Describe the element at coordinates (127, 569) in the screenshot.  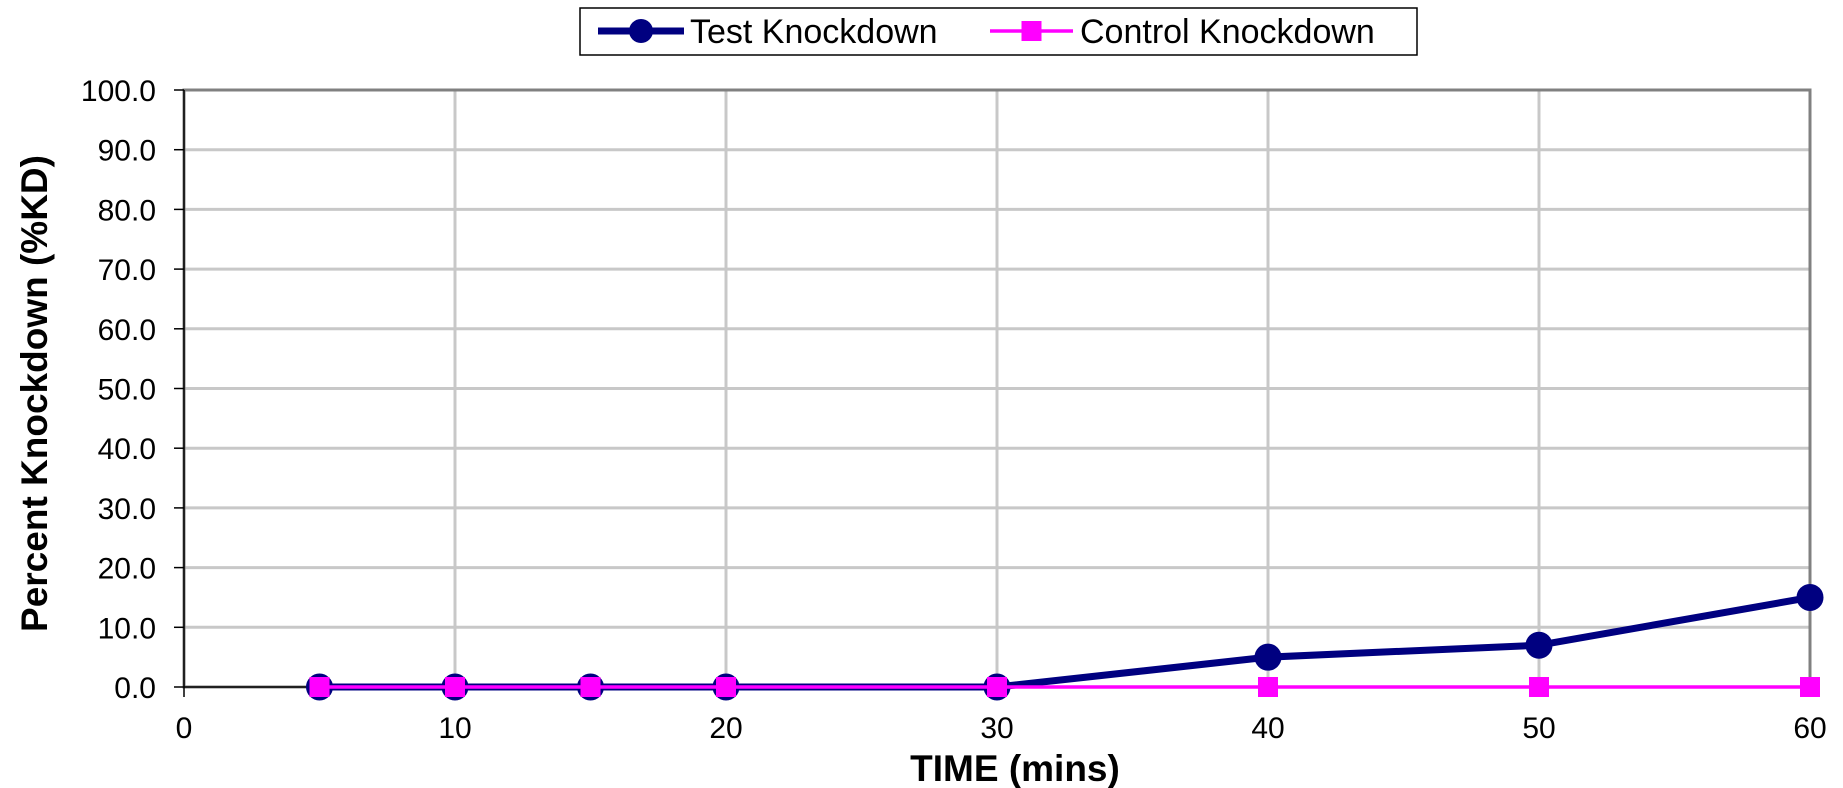
I see `y-tick-label: 20.0` at that location.